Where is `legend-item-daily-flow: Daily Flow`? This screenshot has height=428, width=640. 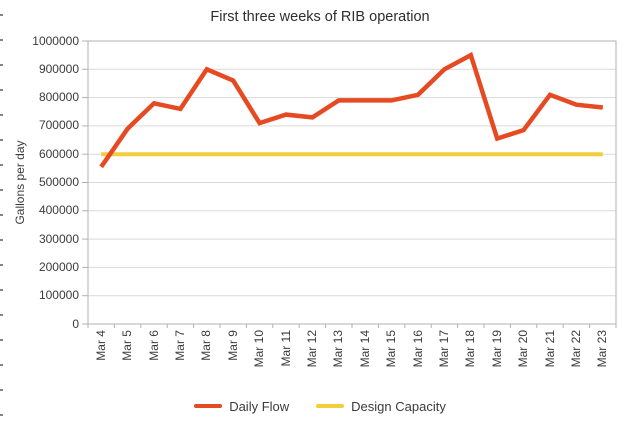
legend-item-daily-flow: Daily Flow is located at coordinates (241, 406).